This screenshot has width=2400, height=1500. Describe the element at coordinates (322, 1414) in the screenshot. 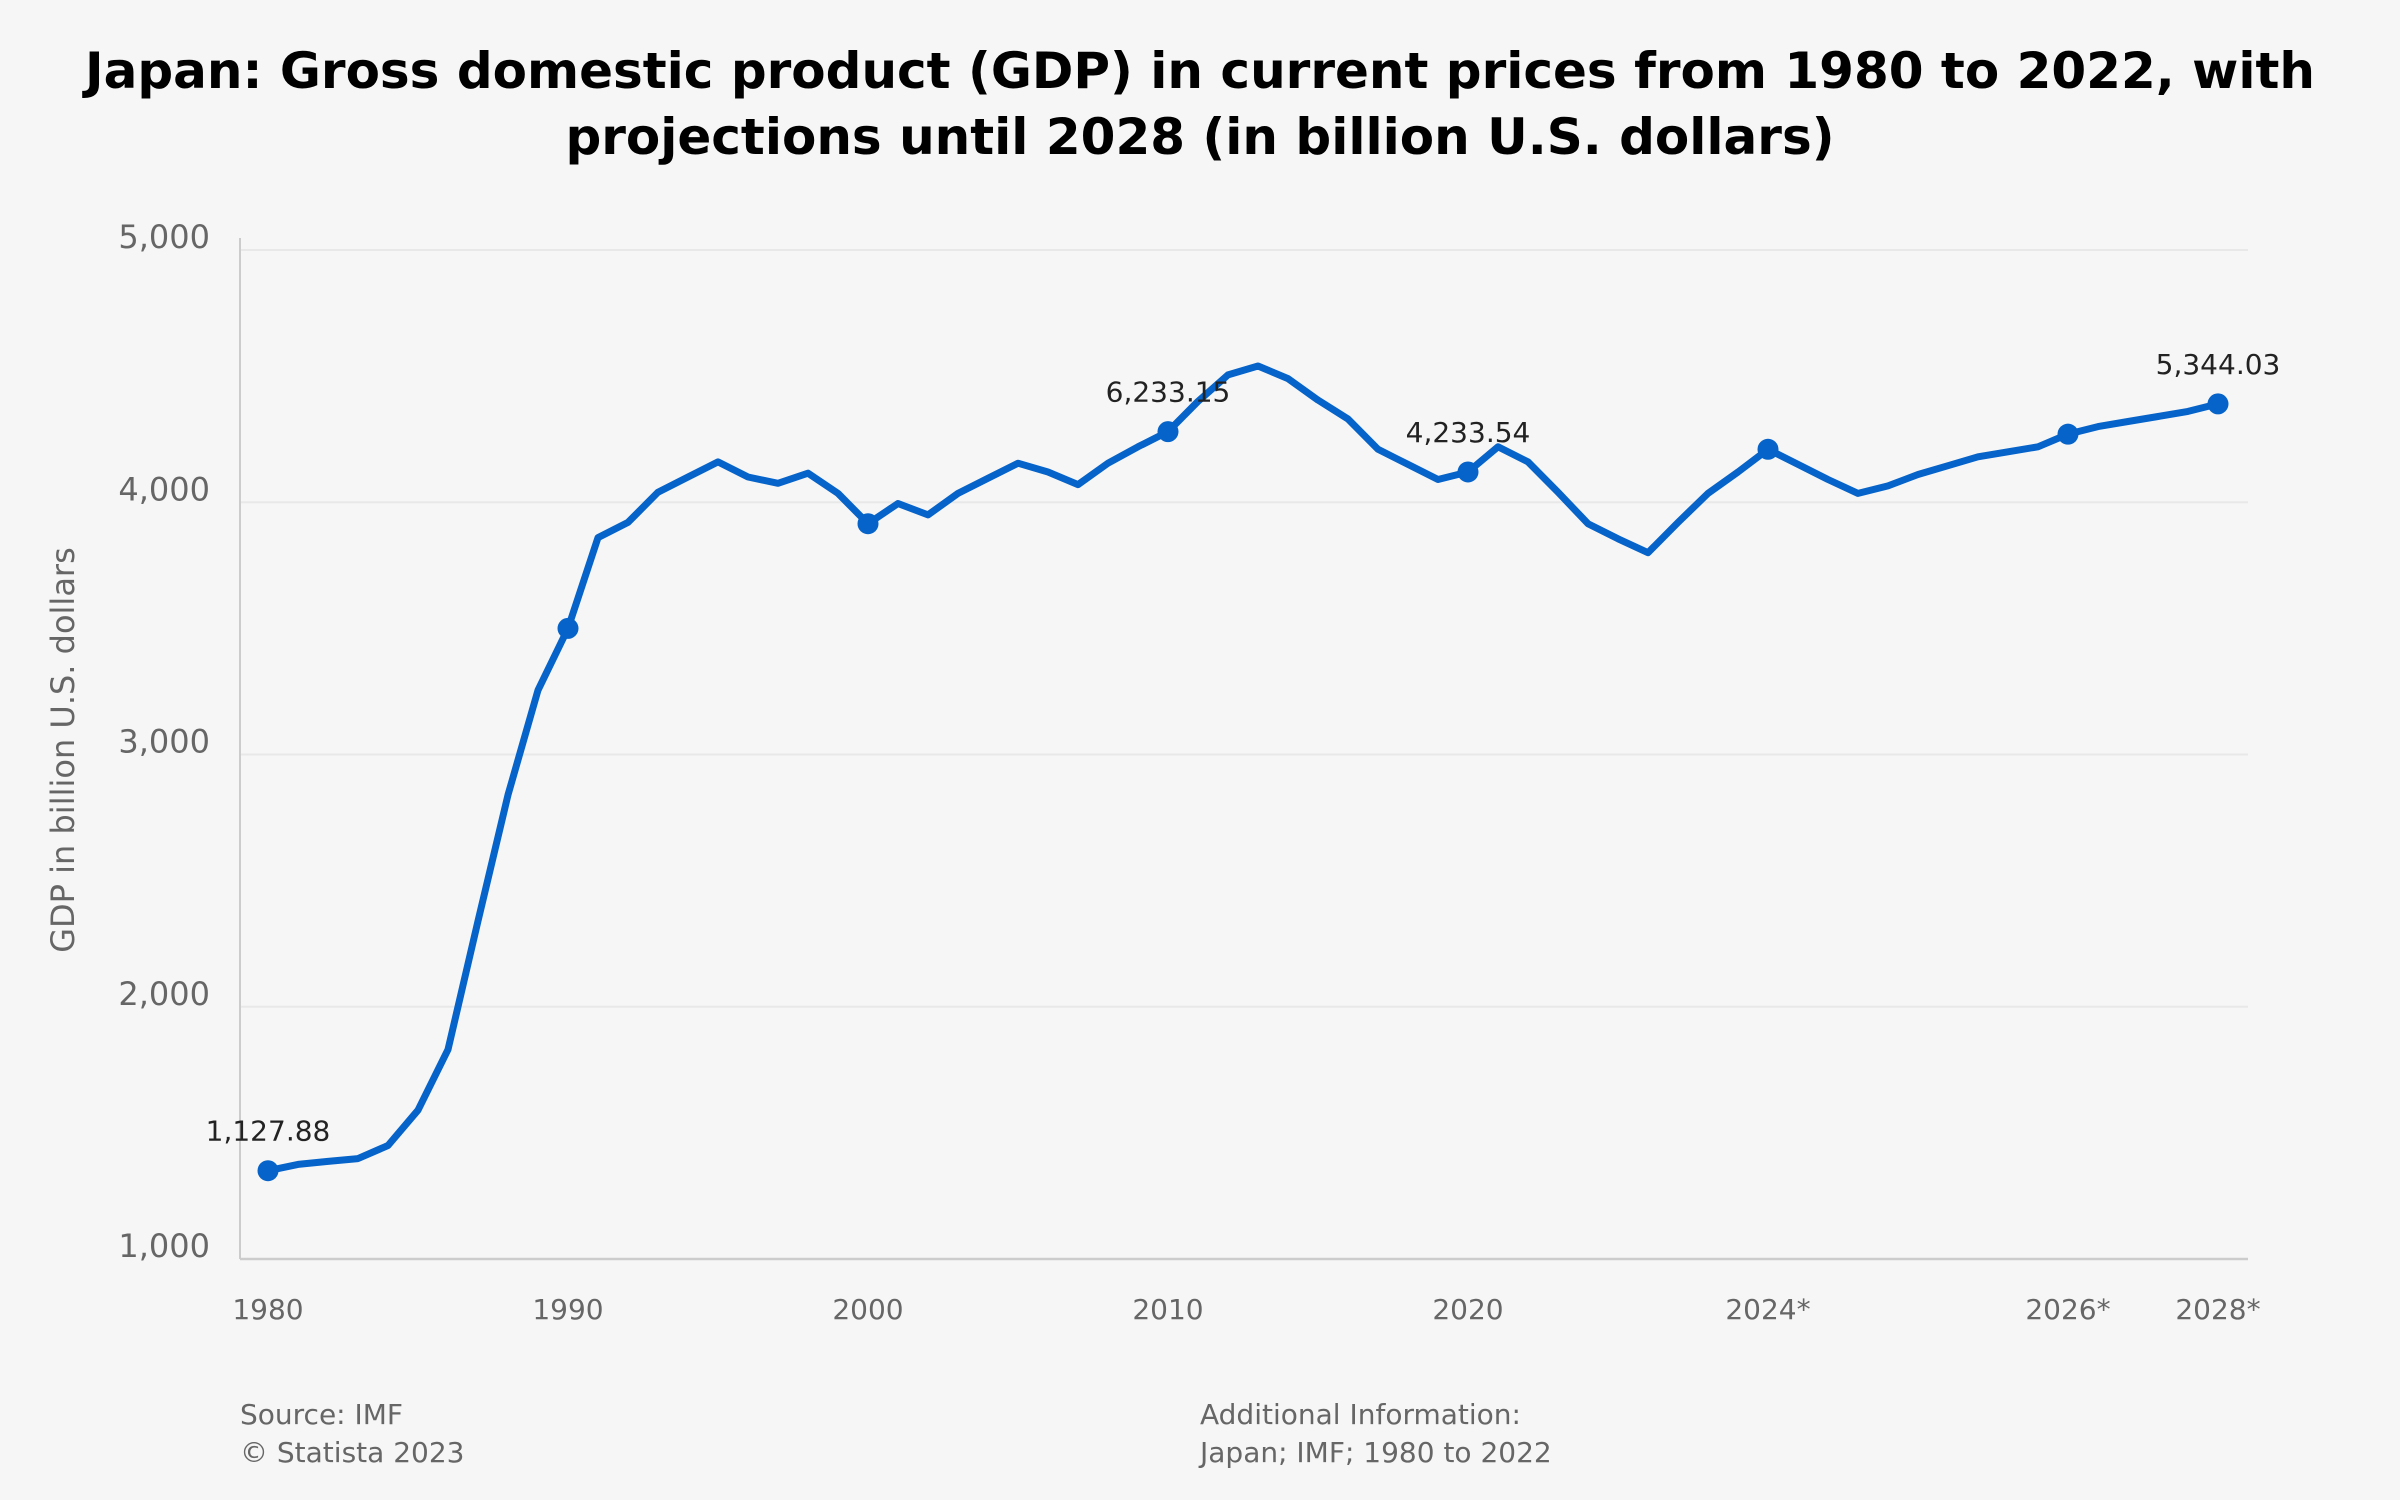

I see `source-text: Source: IMF` at that location.